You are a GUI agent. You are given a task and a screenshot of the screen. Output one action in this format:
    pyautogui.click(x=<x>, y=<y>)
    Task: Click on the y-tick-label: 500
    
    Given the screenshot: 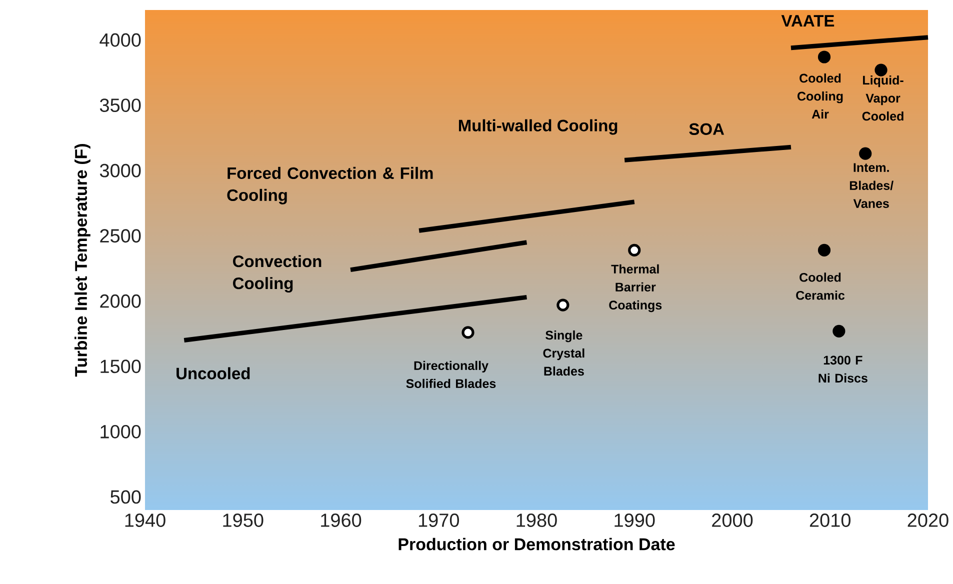 What is the action you would take?
    pyautogui.click(x=125, y=497)
    